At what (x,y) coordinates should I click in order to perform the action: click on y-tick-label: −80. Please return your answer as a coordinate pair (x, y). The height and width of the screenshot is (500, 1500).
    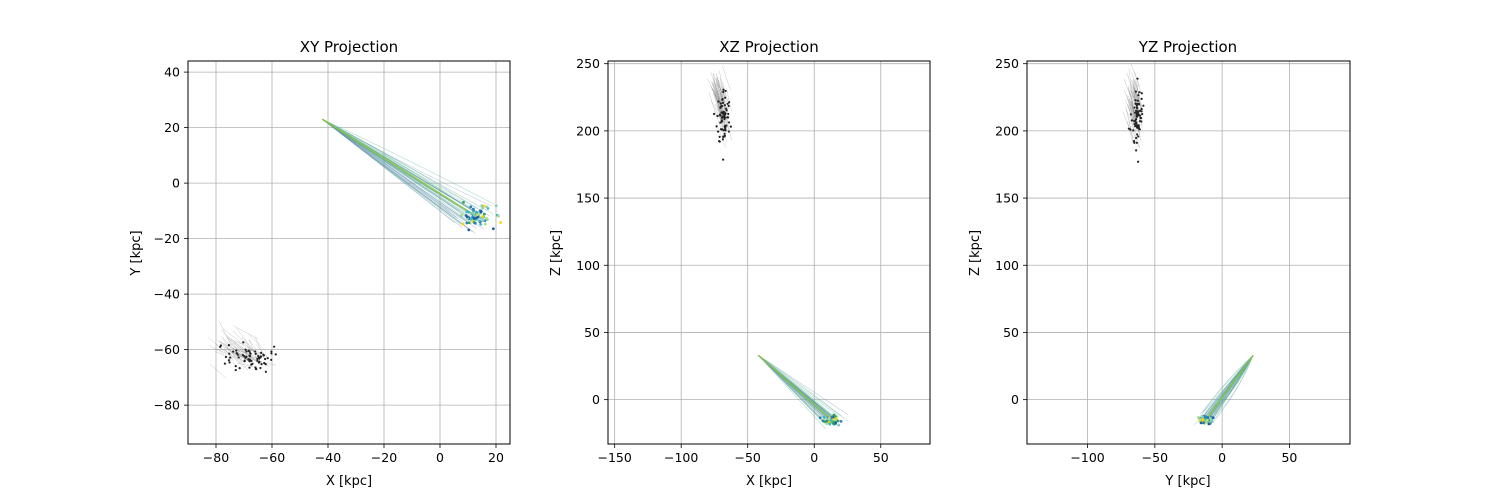
    Looking at the image, I should click on (167, 405).